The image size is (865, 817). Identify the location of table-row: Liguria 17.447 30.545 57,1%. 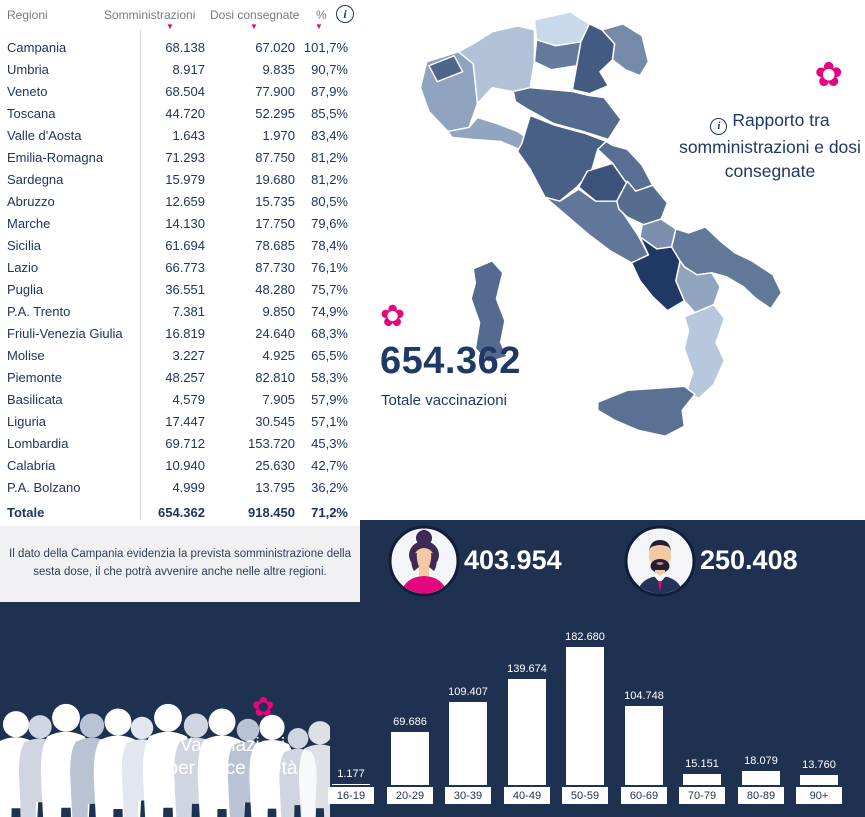
(174, 421).